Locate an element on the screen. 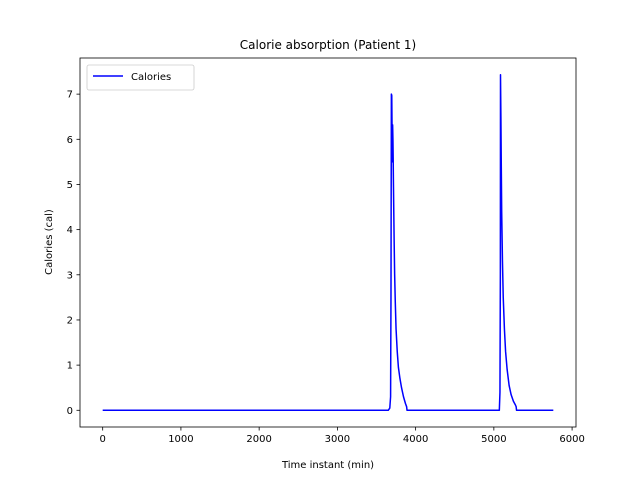 This screenshot has width=640, height=480. x-tick-label: 4000 is located at coordinates (415, 439).